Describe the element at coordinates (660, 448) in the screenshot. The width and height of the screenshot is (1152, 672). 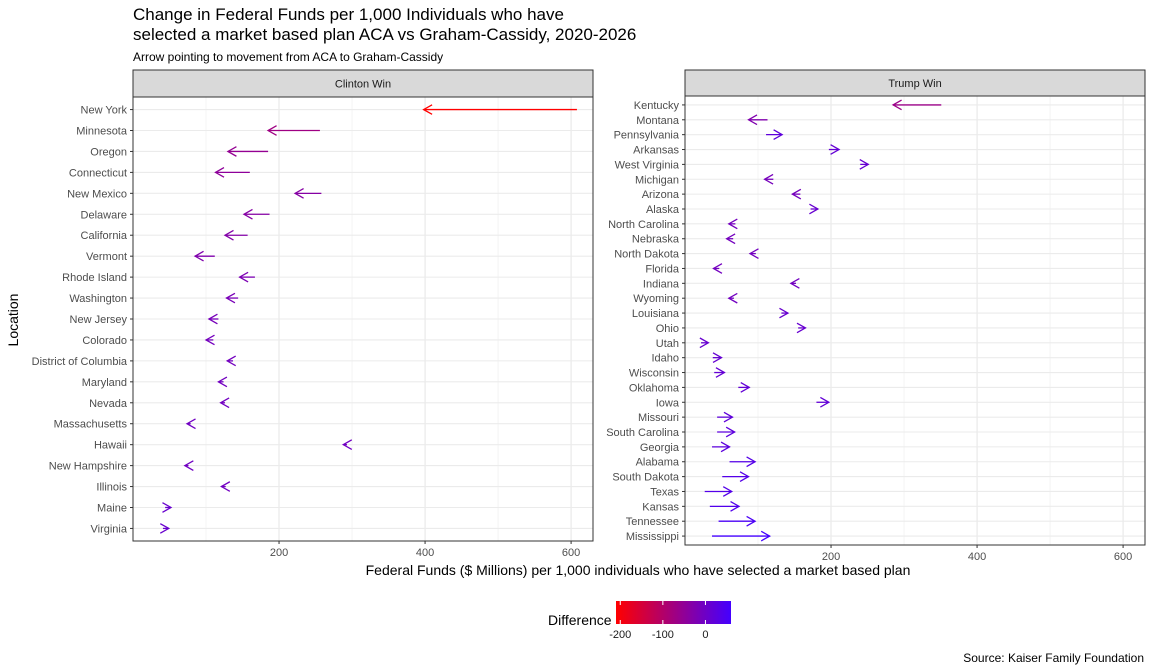
I see `y-tick-label: Georgia` at that location.